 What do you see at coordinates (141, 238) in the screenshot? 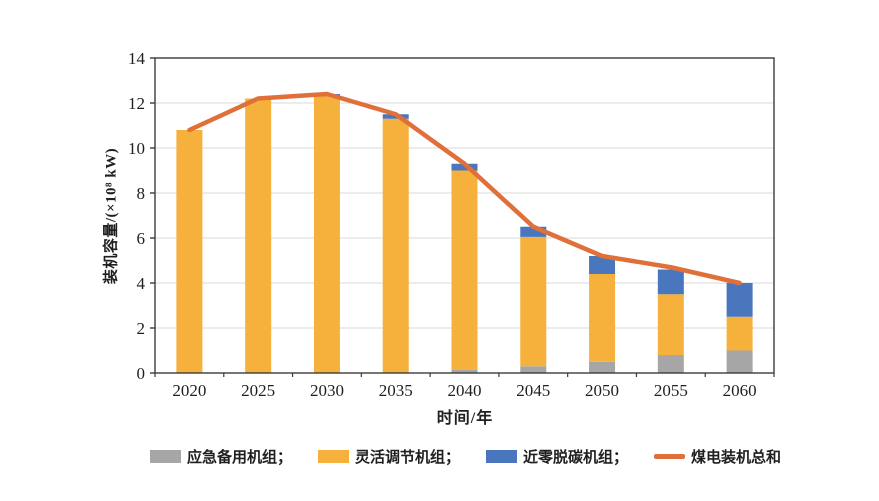
I see `y-tick-label: 6` at bounding box center [141, 238].